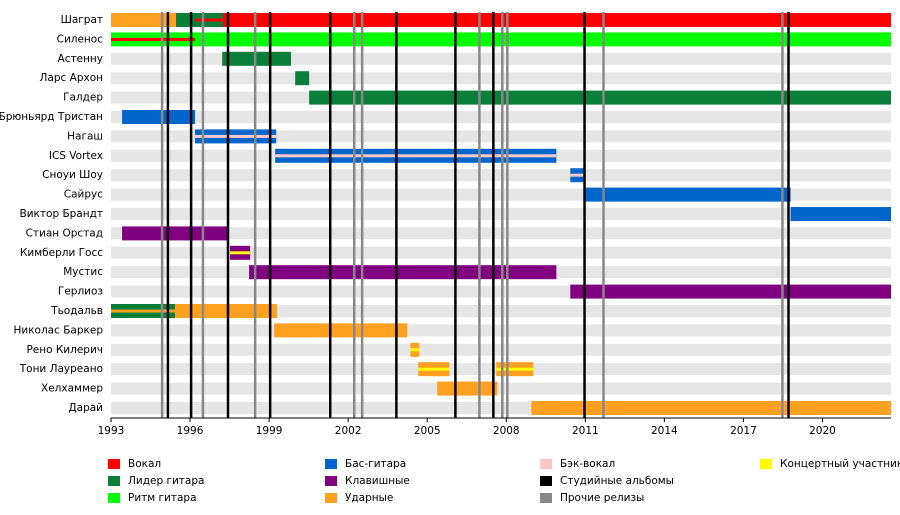 The image size is (900, 515). What do you see at coordinates (72, 389) in the screenshot?
I see `member-name: Хелхаммер` at bounding box center [72, 389].